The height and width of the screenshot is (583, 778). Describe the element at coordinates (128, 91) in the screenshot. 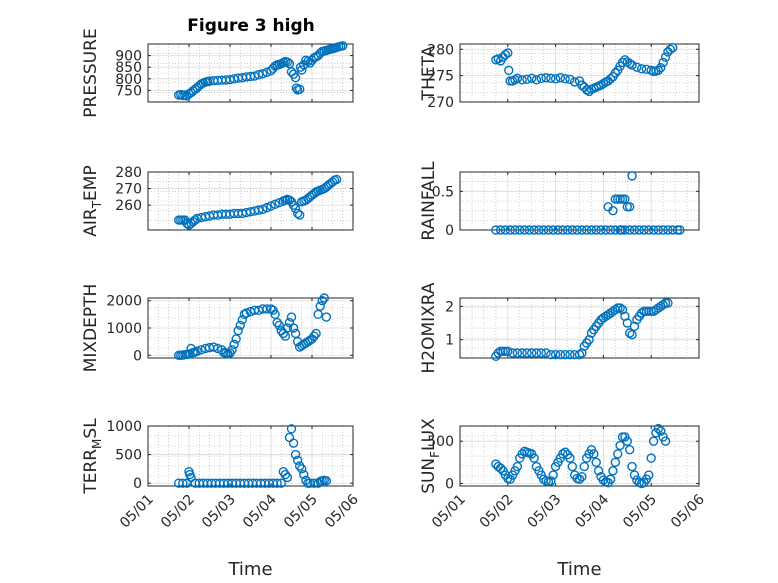

I see `y-tick-label: 750` at that location.